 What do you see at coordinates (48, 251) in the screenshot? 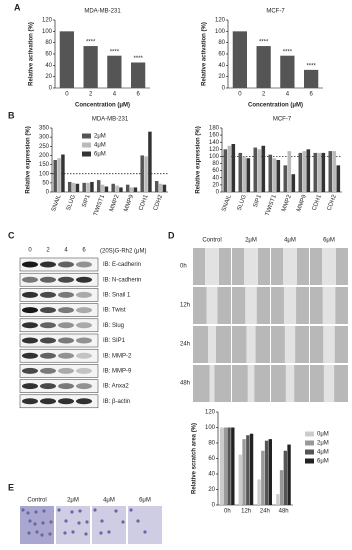
I see `lane-label: 2` at bounding box center [48, 251].